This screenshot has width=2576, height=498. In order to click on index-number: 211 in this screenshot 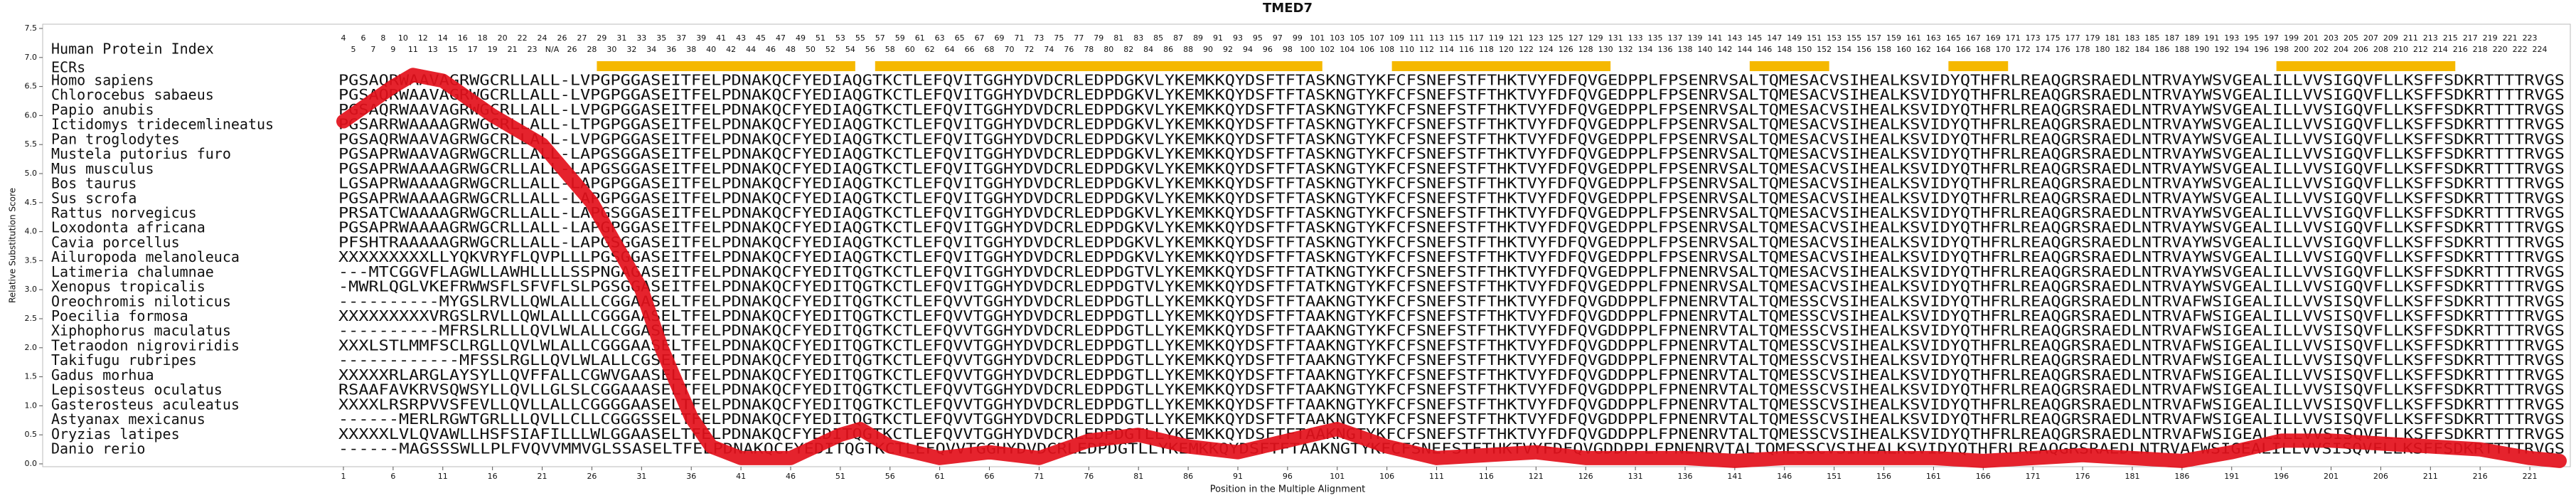, I will do `click(2410, 38)`.